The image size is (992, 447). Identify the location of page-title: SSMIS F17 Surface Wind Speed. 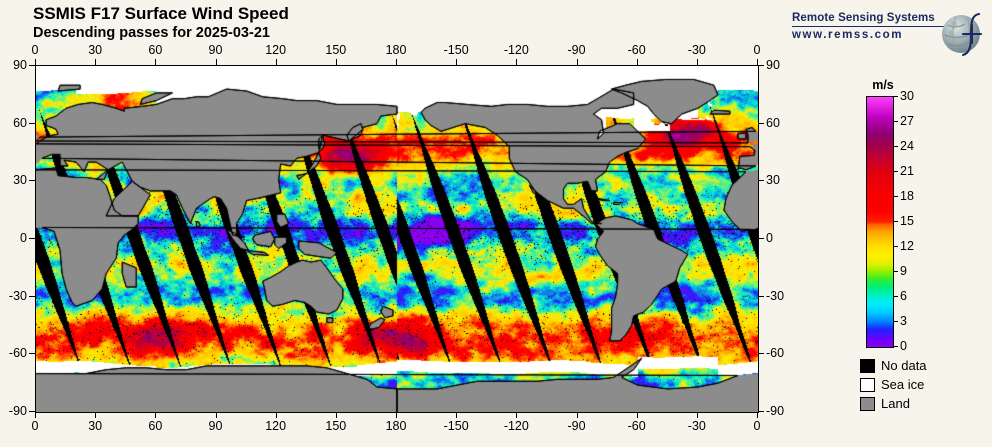
(161, 13).